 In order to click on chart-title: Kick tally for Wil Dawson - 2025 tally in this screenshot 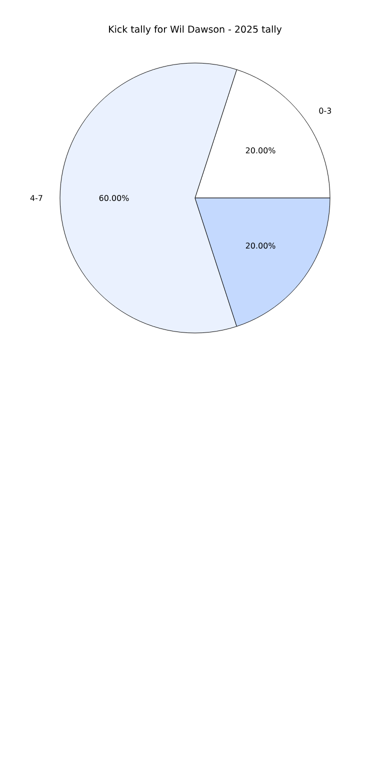, I will do `click(195, 30)`.